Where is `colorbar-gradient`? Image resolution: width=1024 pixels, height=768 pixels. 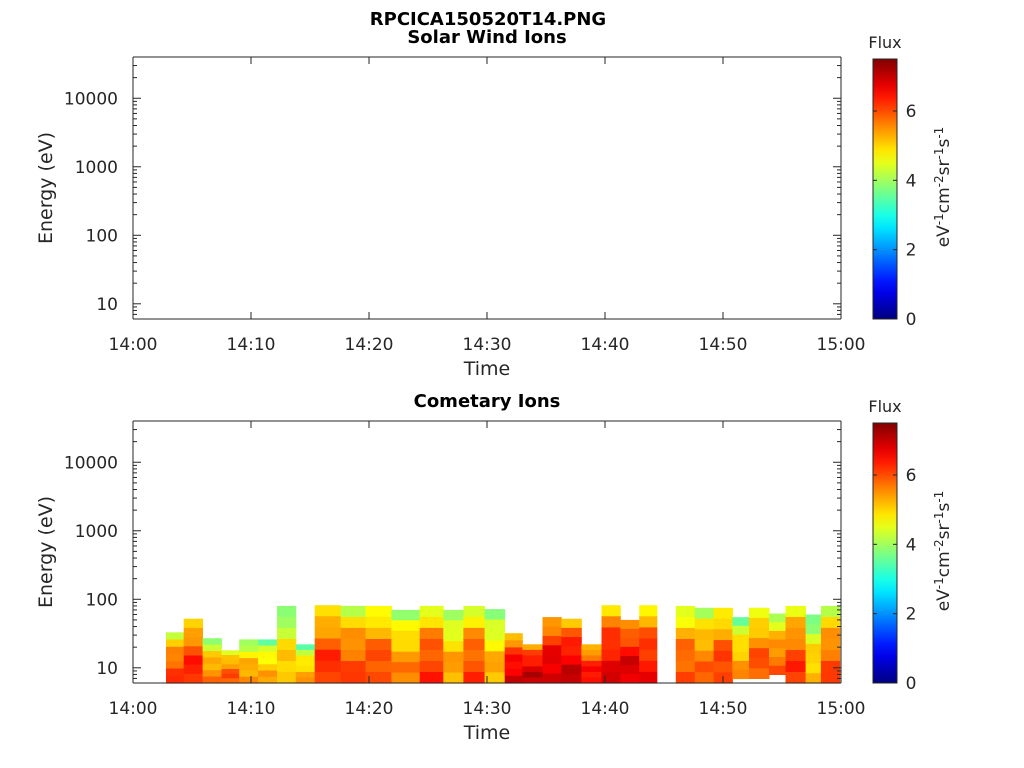 colorbar-gradient is located at coordinates (885, 189).